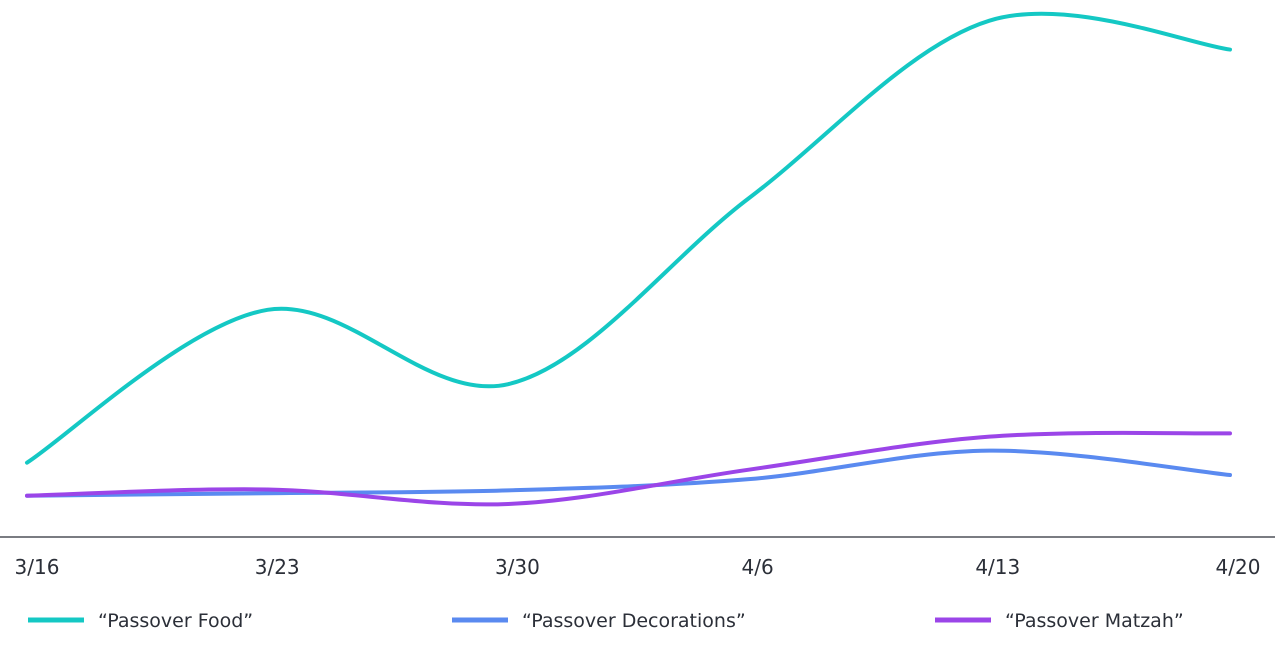  I want to click on legend-label: “Passover Matzah”, so click(1094, 621).